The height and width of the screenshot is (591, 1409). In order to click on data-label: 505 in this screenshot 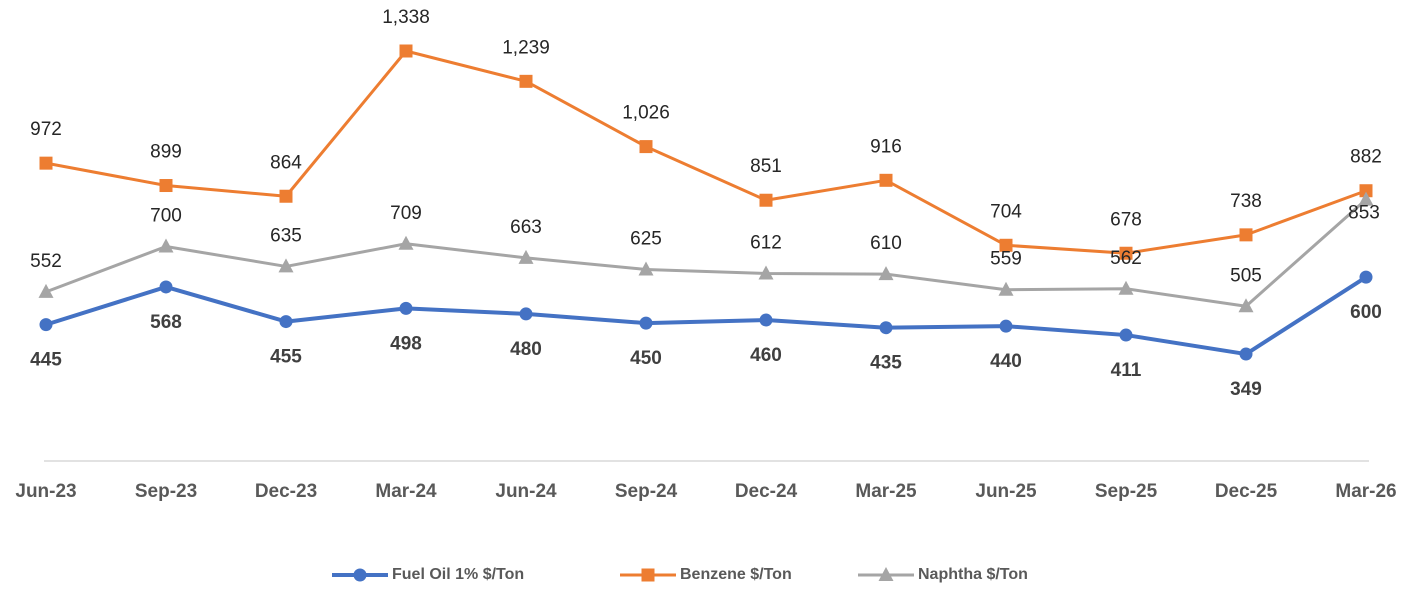, I will do `click(1246, 275)`.